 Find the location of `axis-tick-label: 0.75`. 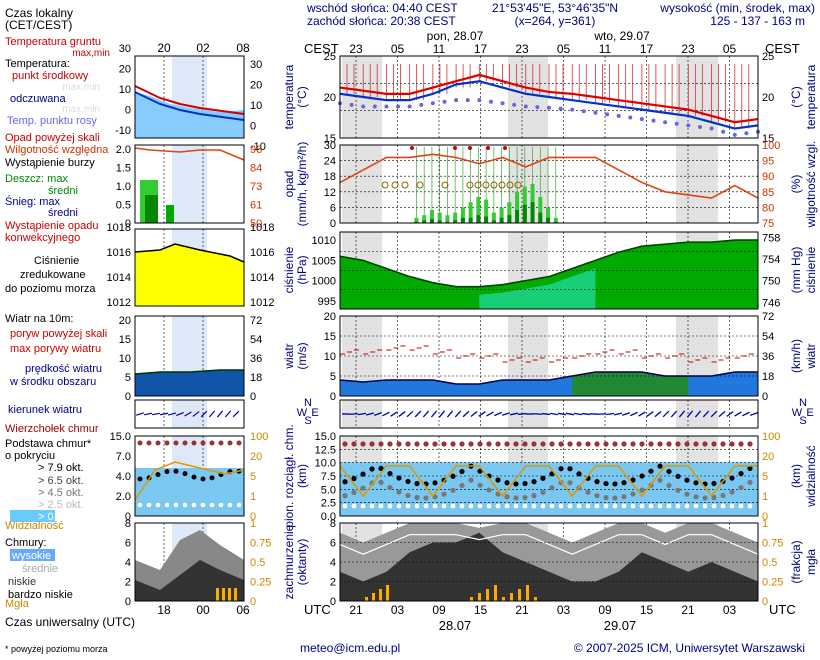

axis-tick-label: 0.75 is located at coordinates (772, 544).